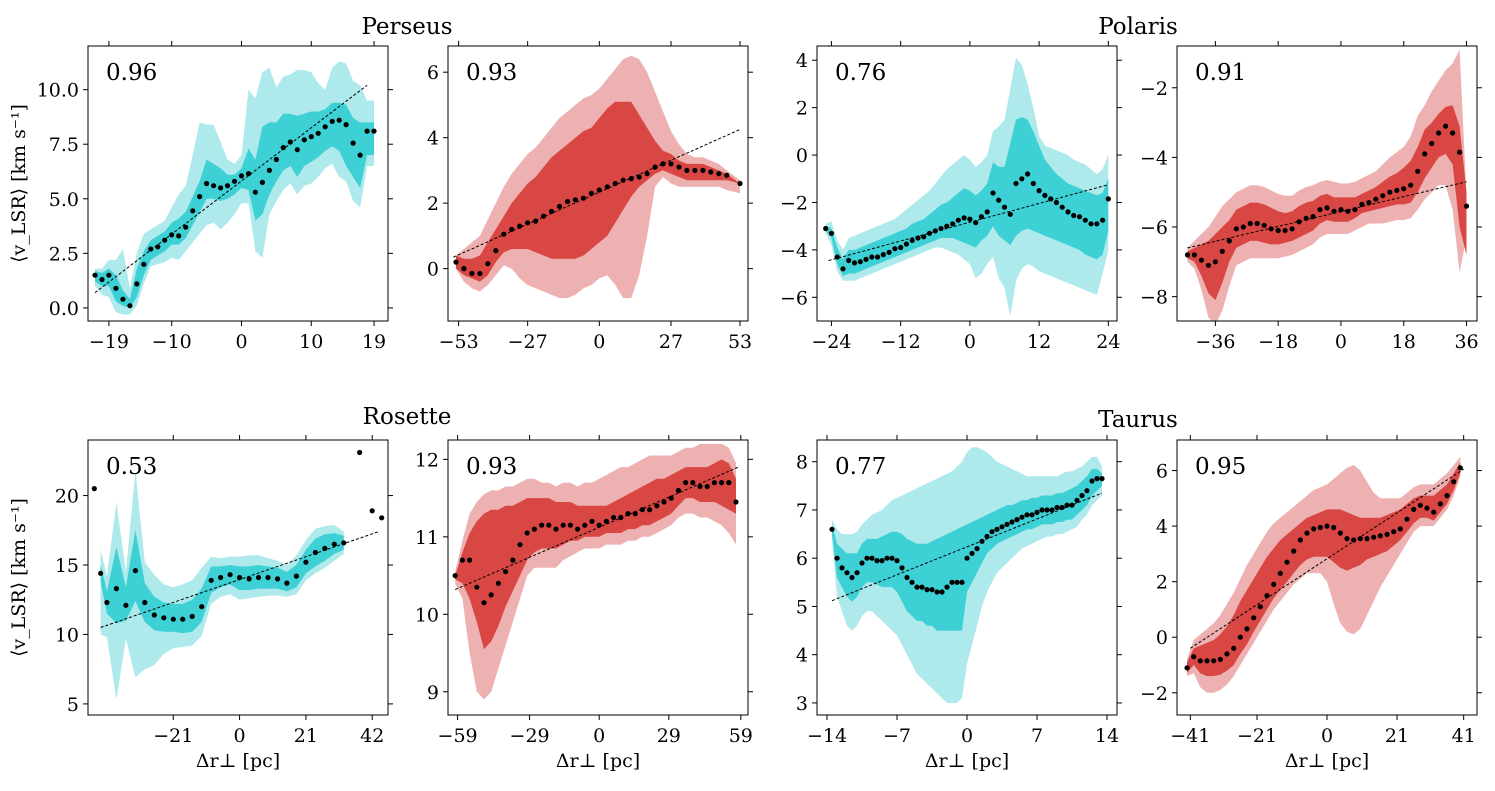  What do you see at coordinates (491, 467) in the screenshot?
I see `correlation-label: 0.93` at bounding box center [491, 467].